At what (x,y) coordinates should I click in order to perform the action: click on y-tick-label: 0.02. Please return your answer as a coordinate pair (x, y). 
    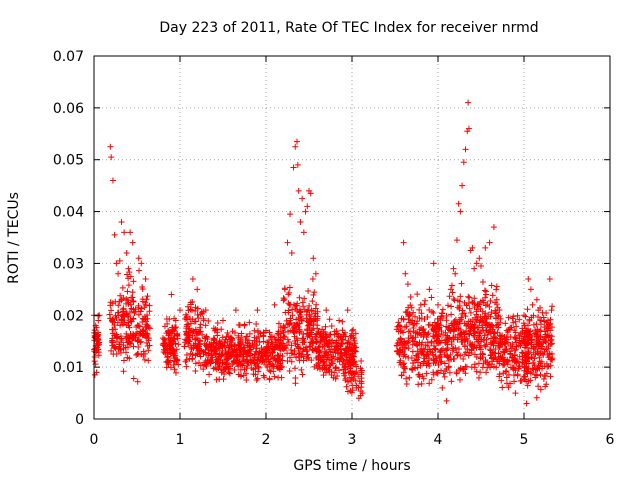
    Looking at the image, I should click on (68, 316).